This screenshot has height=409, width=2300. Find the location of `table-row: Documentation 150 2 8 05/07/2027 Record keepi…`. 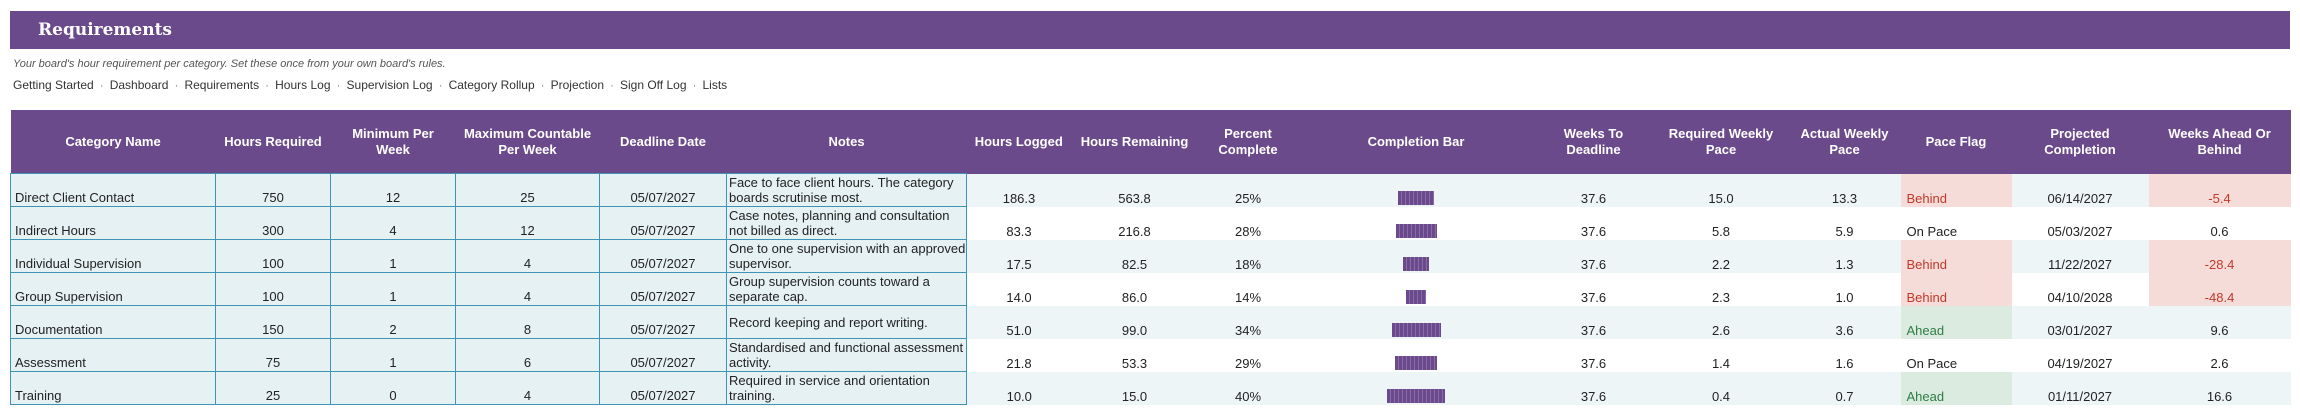

table-row: Documentation 150 2 8 05/07/2027 Record keepi… is located at coordinates (1150, 322).